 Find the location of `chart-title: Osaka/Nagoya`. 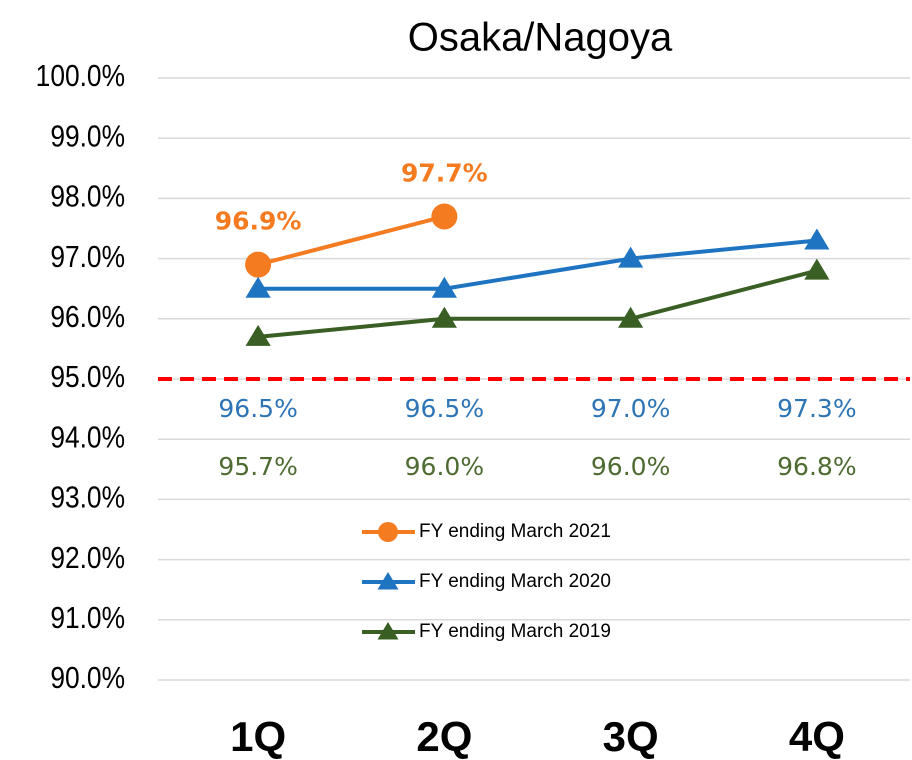

chart-title: Osaka/Nagoya is located at coordinates (540, 38).